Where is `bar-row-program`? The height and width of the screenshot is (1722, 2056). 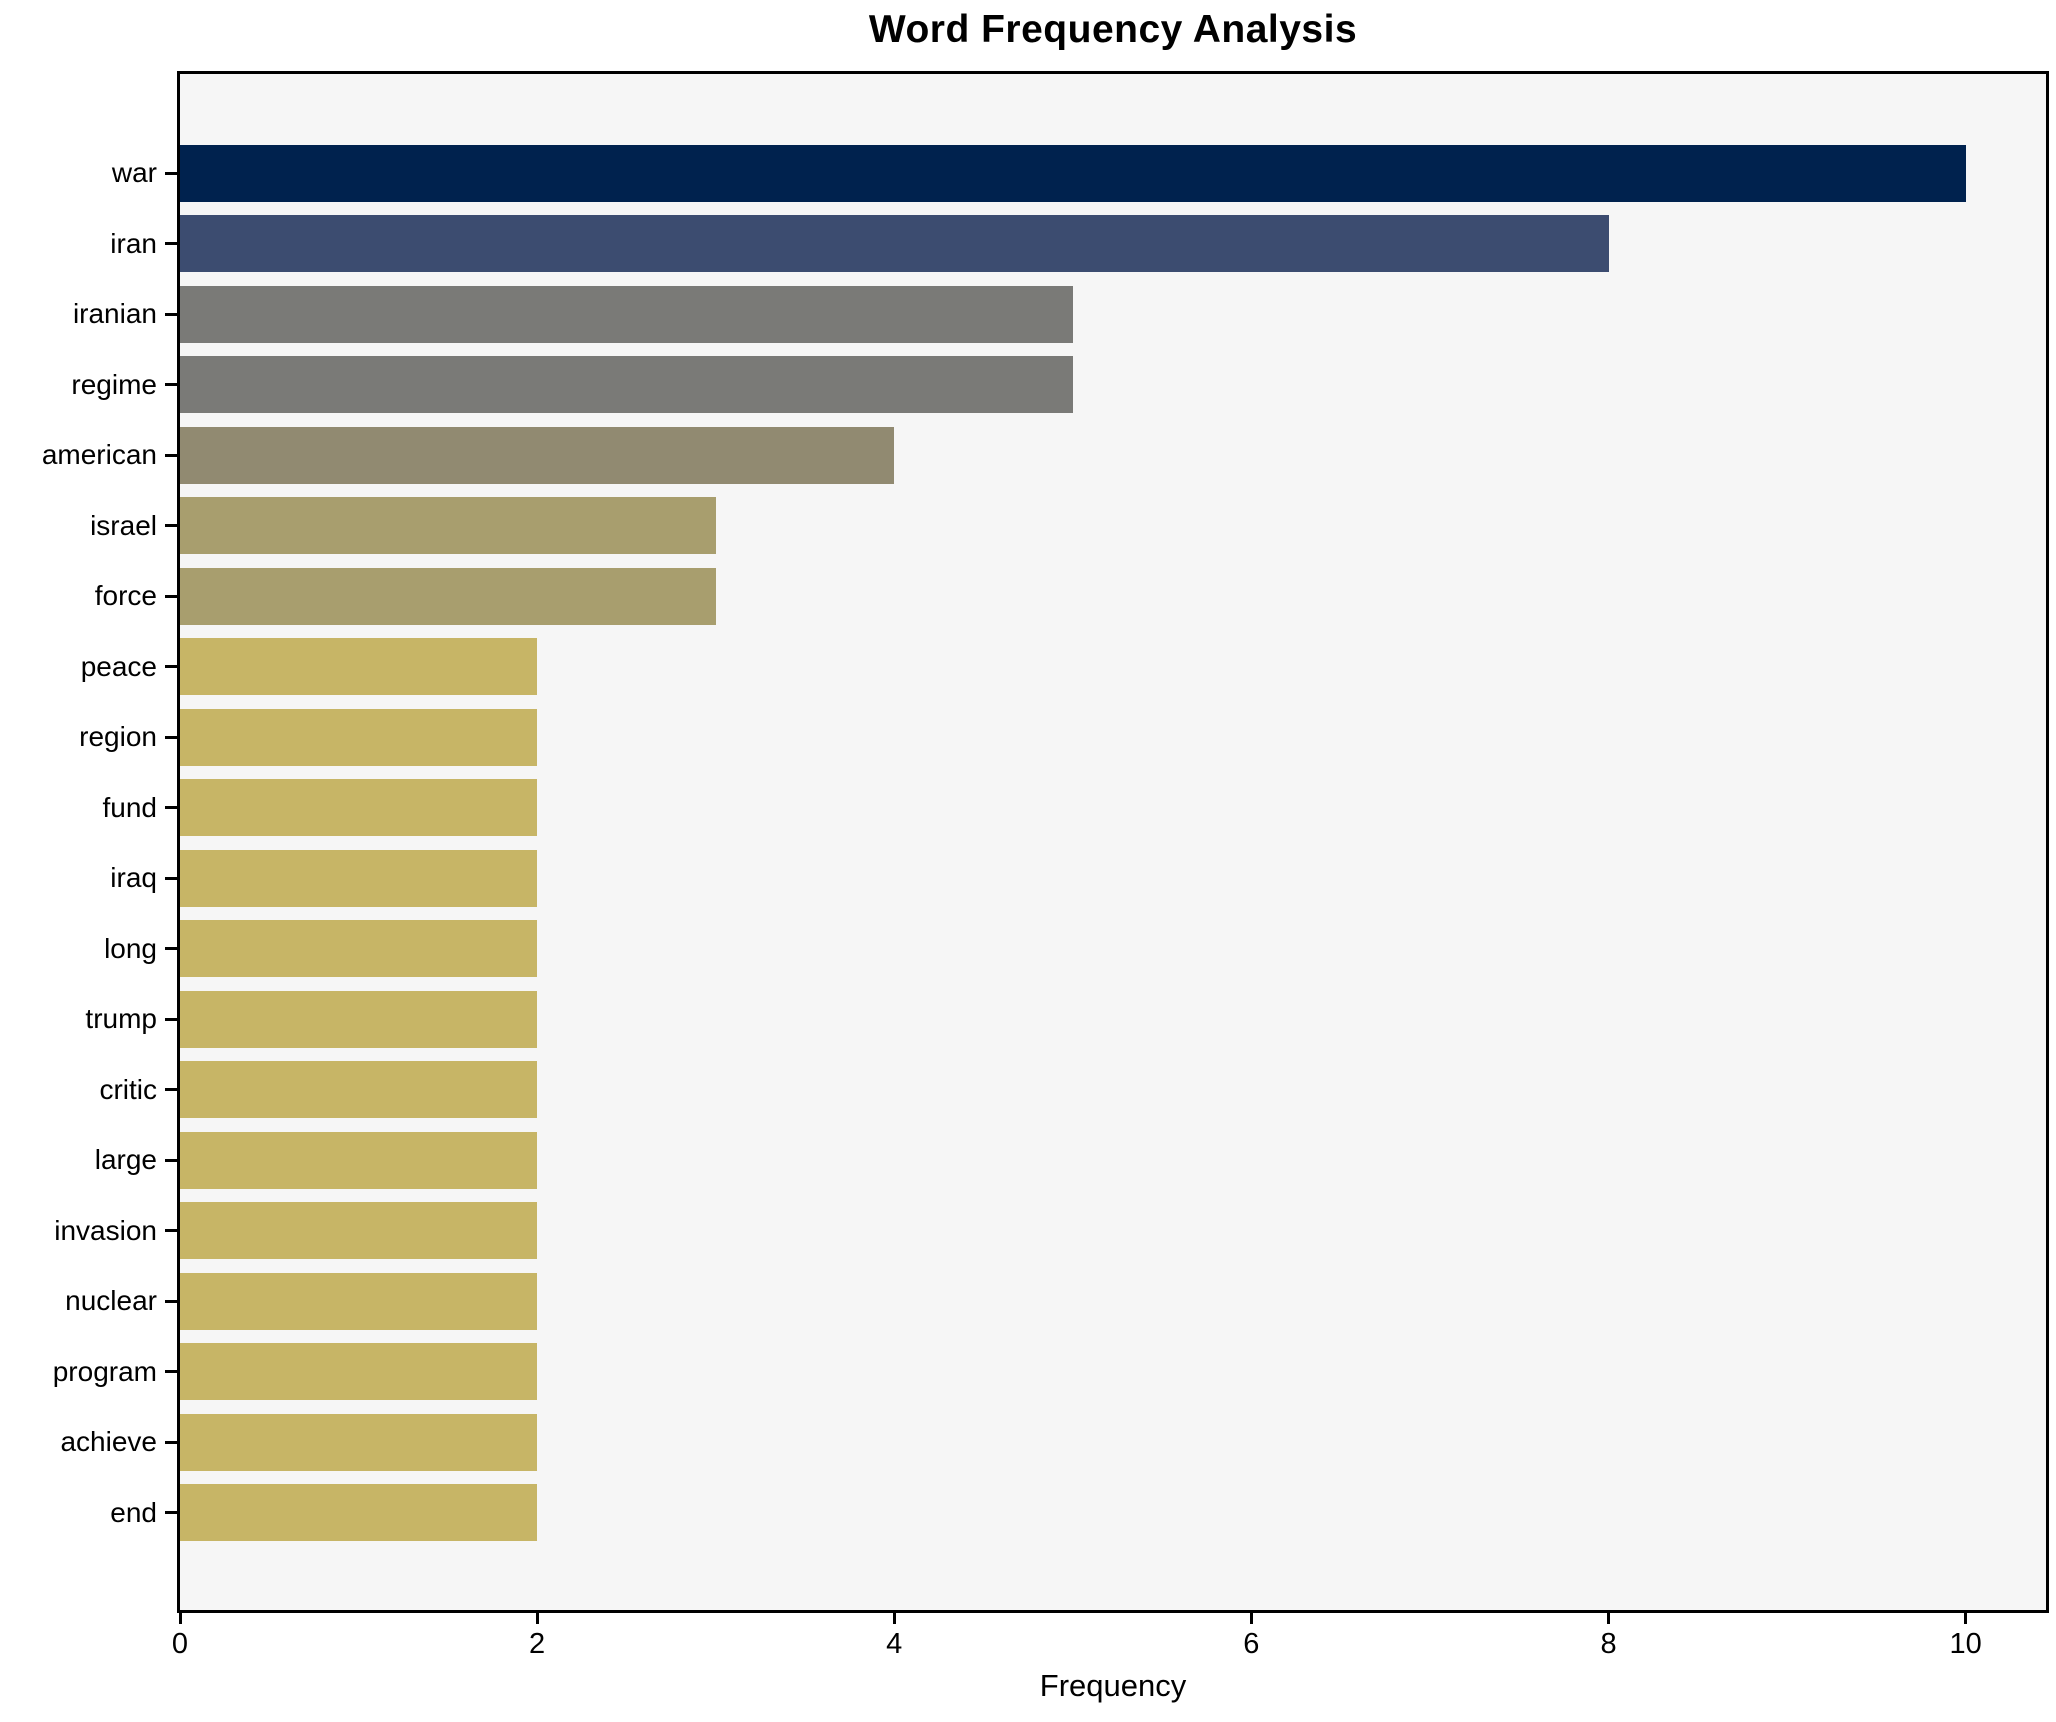 bar-row-program is located at coordinates (1113, 1372).